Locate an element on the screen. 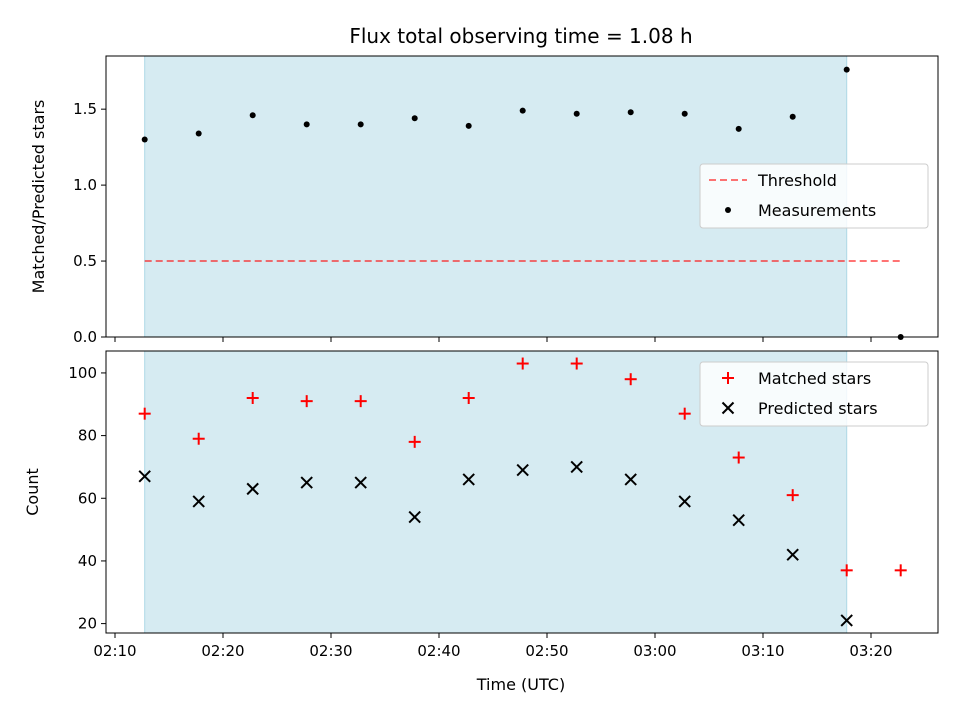  top-series-0-point-8-shape is located at coordinates (576, 113).